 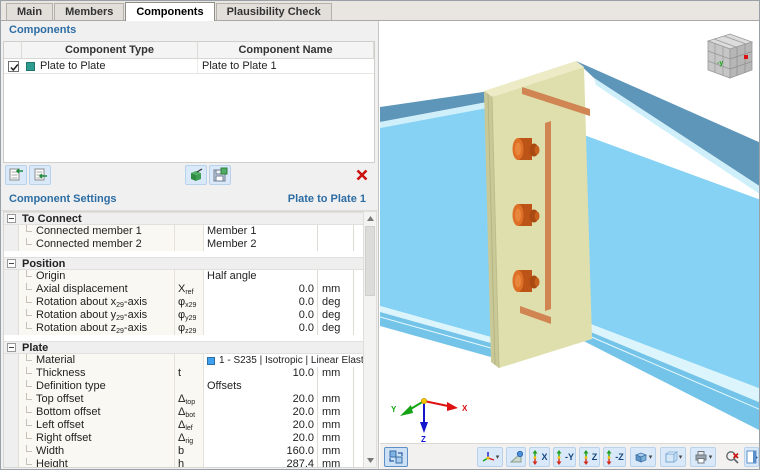 What do you see at coordinates (439, 225) in the screenshot?
I see `left-beam` at bounding box center [439, 225].